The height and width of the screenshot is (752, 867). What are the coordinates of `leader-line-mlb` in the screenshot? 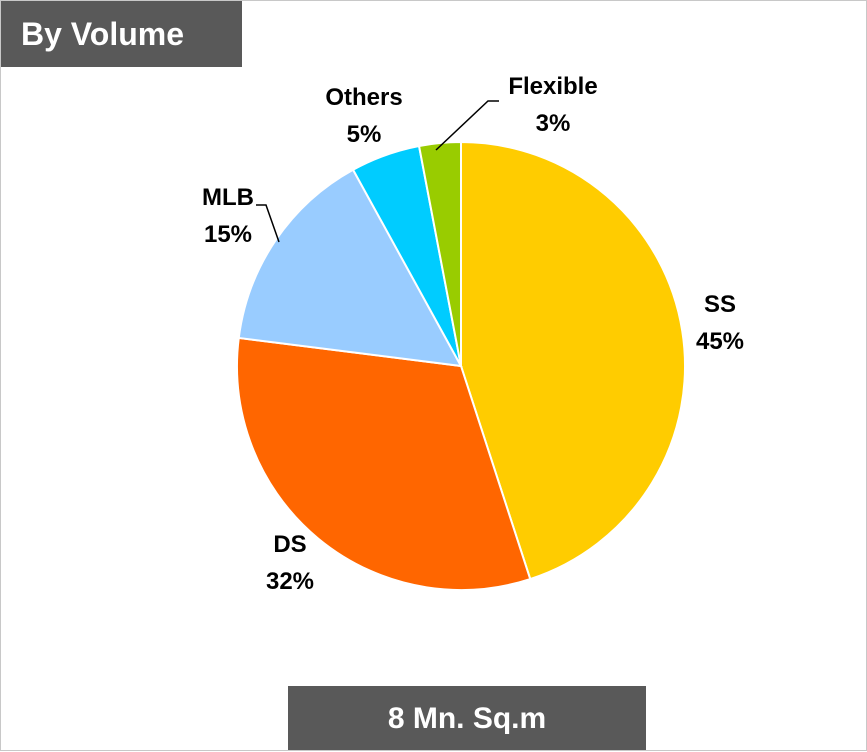 It's located at (268, 223).